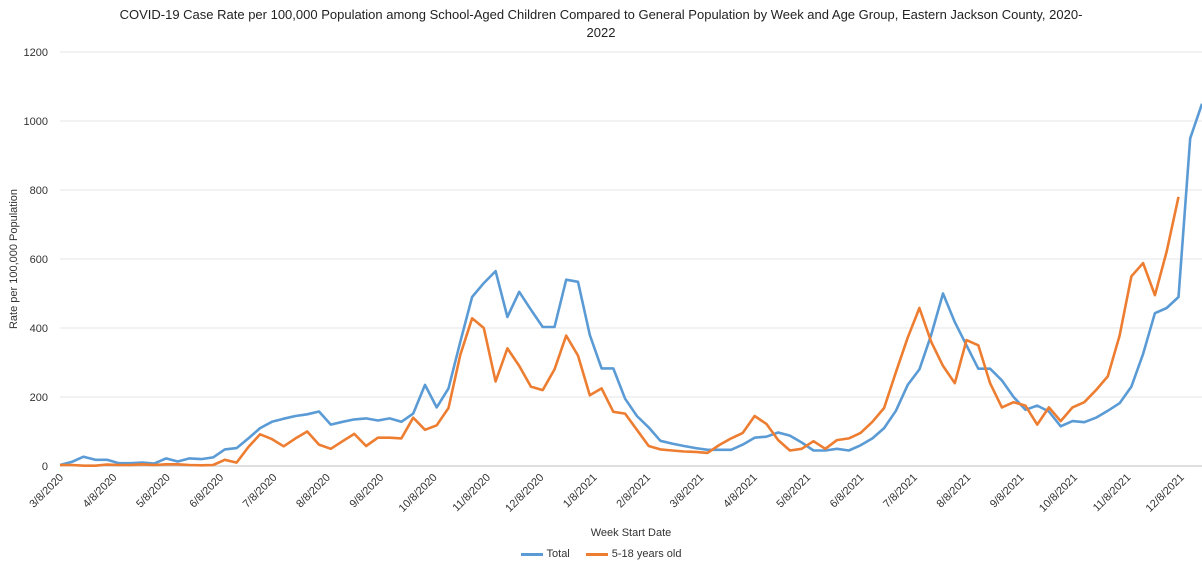 The width and height of the screenshot is (1202, 566). What do you see at coordinates (601, 32) in the screenshot?
I see `chart-title-line2: 2022` at bounding box center [601, 32].